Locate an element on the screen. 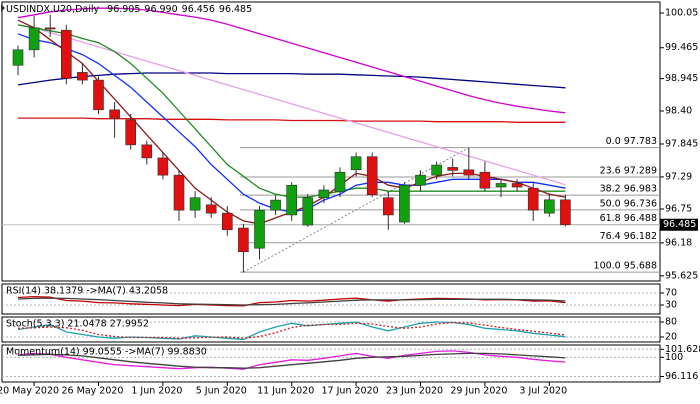 Image resolution: width=700 pixels, height=404 pixels. fib-level-label: 61.8 96.488 is located at coordinates (628, 218).